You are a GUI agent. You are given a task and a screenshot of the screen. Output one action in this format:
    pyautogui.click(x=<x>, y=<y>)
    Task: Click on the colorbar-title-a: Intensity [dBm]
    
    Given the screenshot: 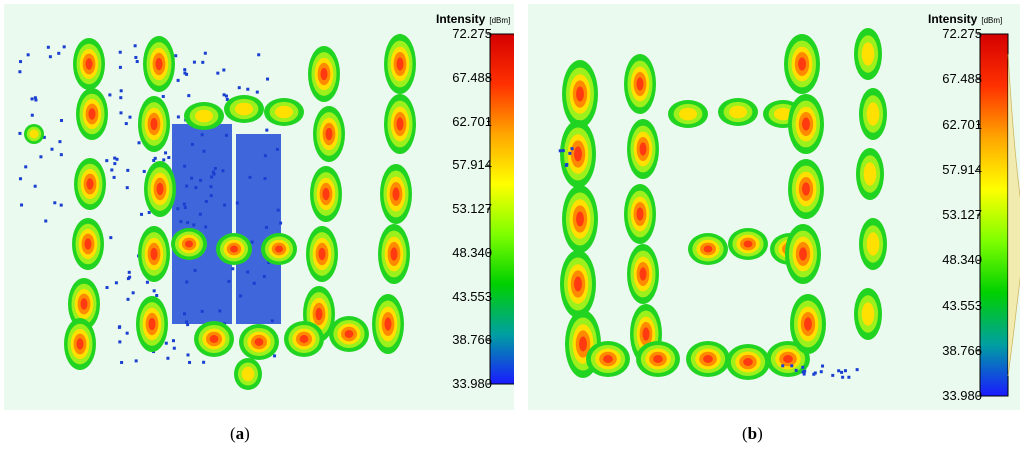 What is the action you would take?
    pyautogui.click(x=473, y=19)
    